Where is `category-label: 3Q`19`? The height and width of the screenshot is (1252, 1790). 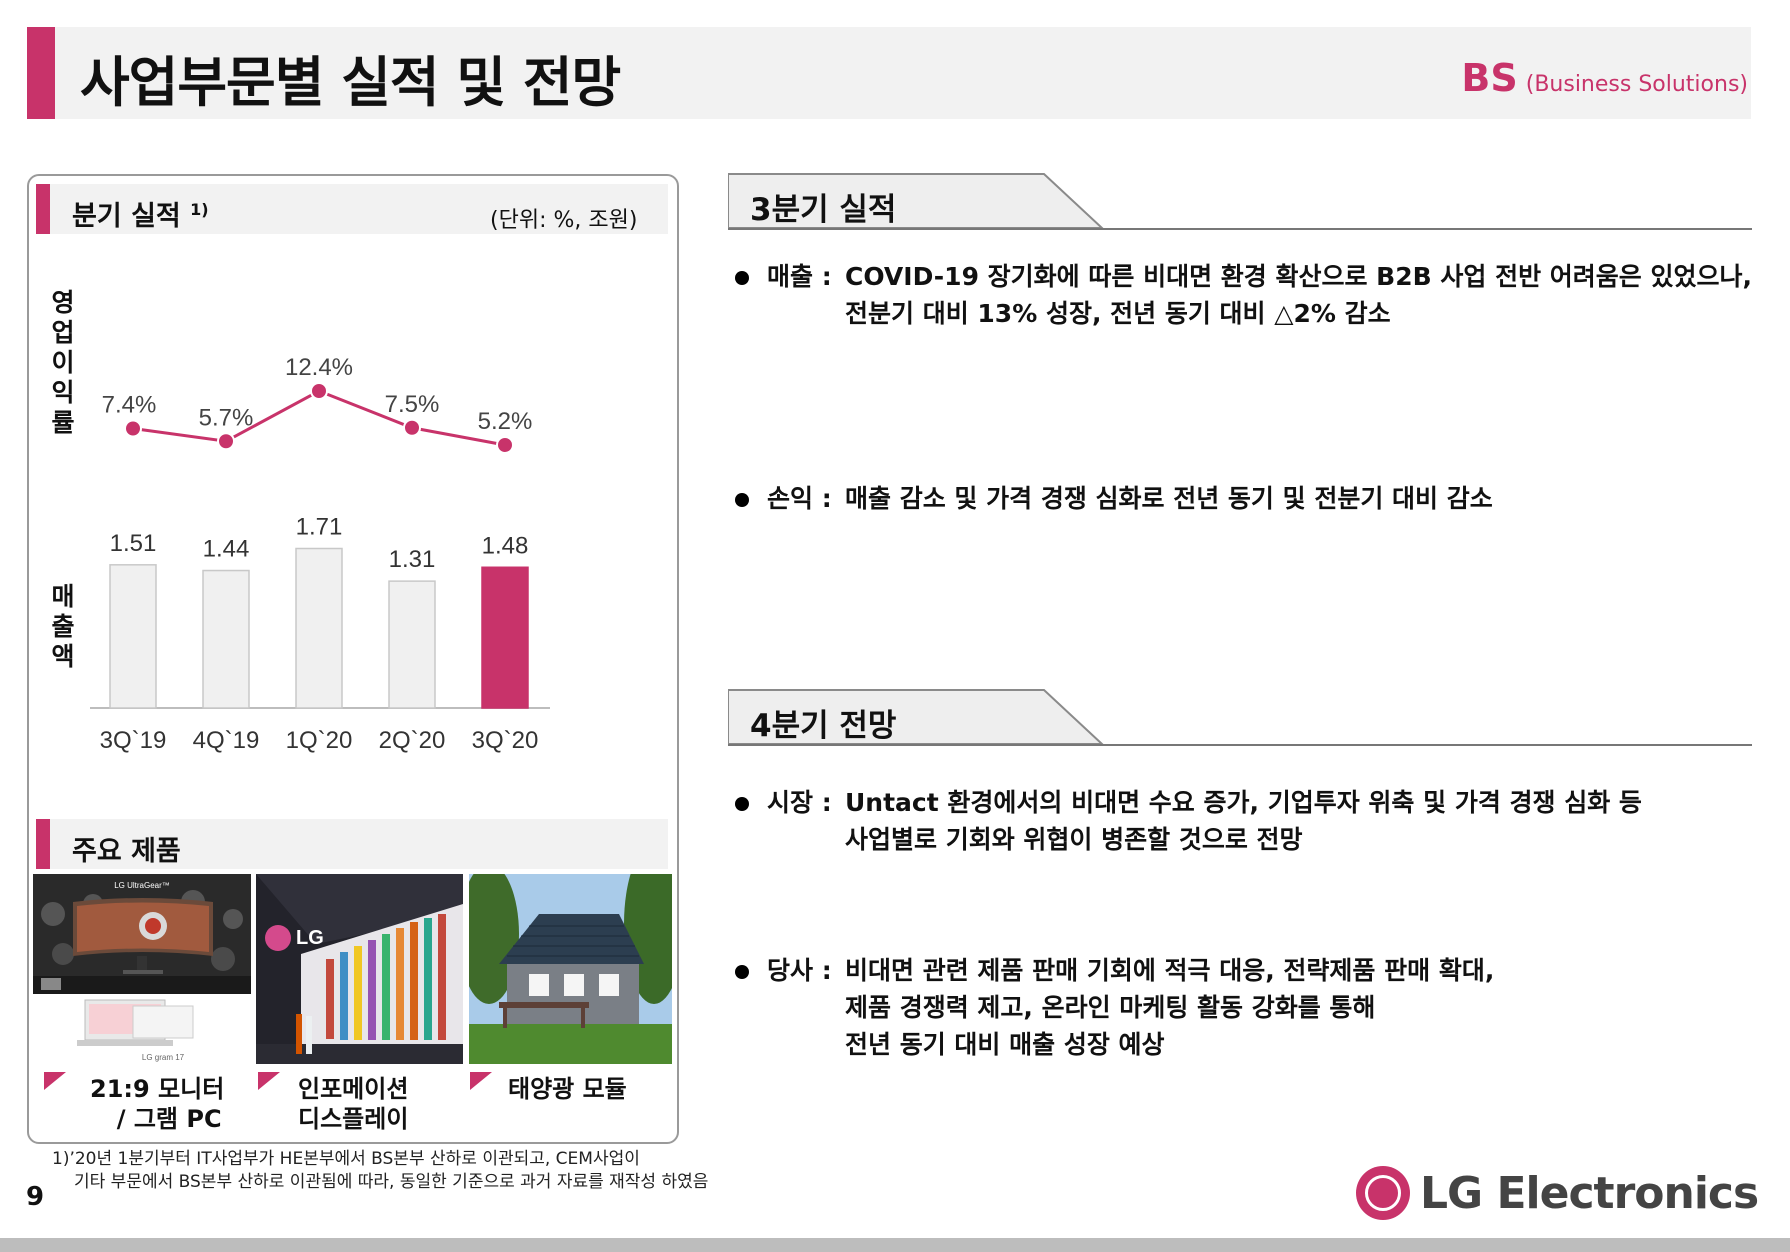
category-label: 3Q`19 is located at coordinates (133, 740).